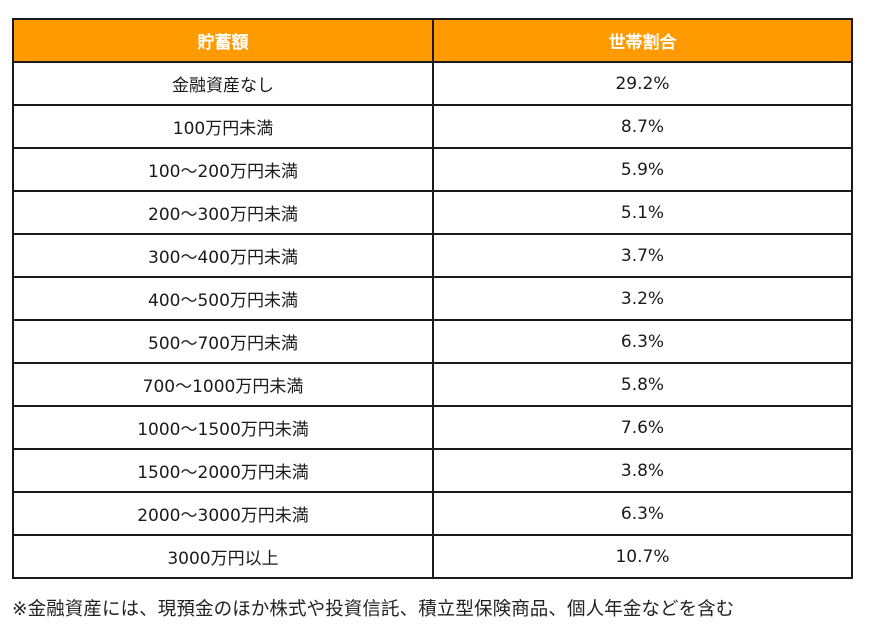 This screenshot has height=624, width=870. Describe the element at coordinates (223, 126) in the screenshot. I see `savings-amount-cell: 100万円未満` at that location.